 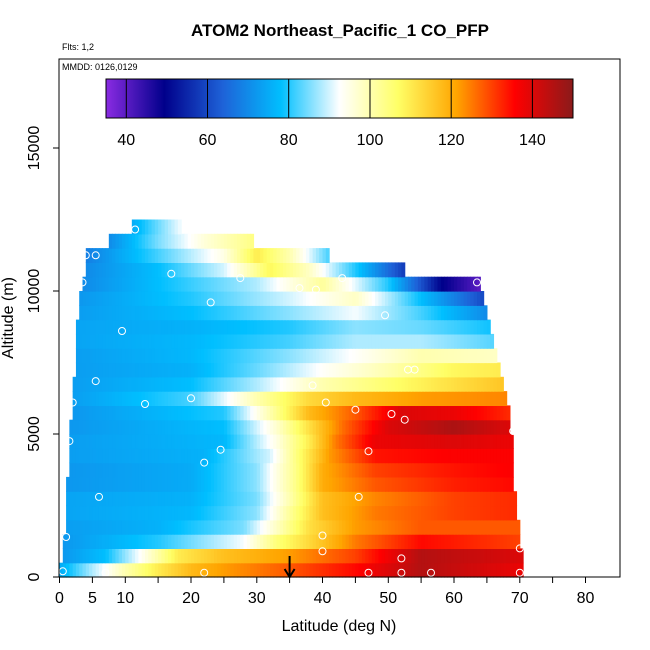 I want to click on heatmap-row, so click(x=292, y=499).